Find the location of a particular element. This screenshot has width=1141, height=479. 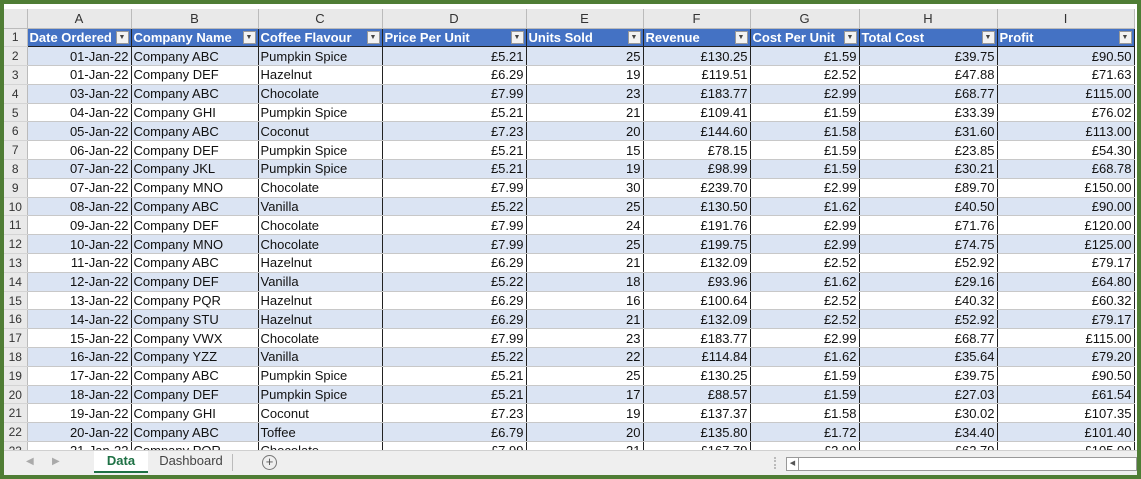

table-cell: Coconut is located at coordinates (320, 131).